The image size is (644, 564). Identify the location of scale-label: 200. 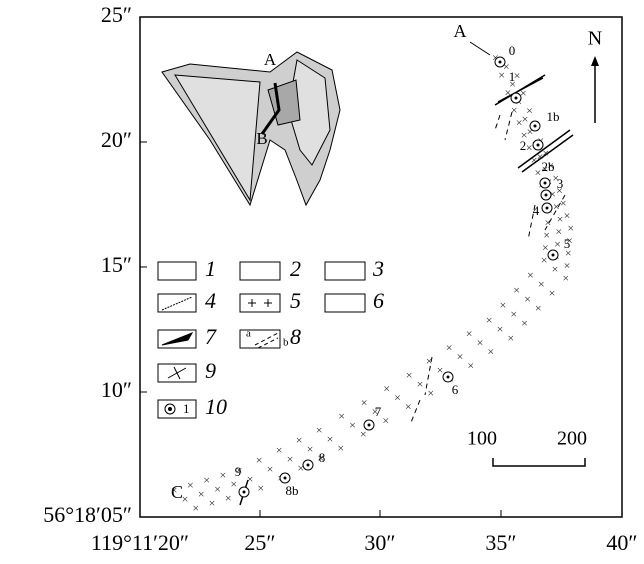
(572, 439).